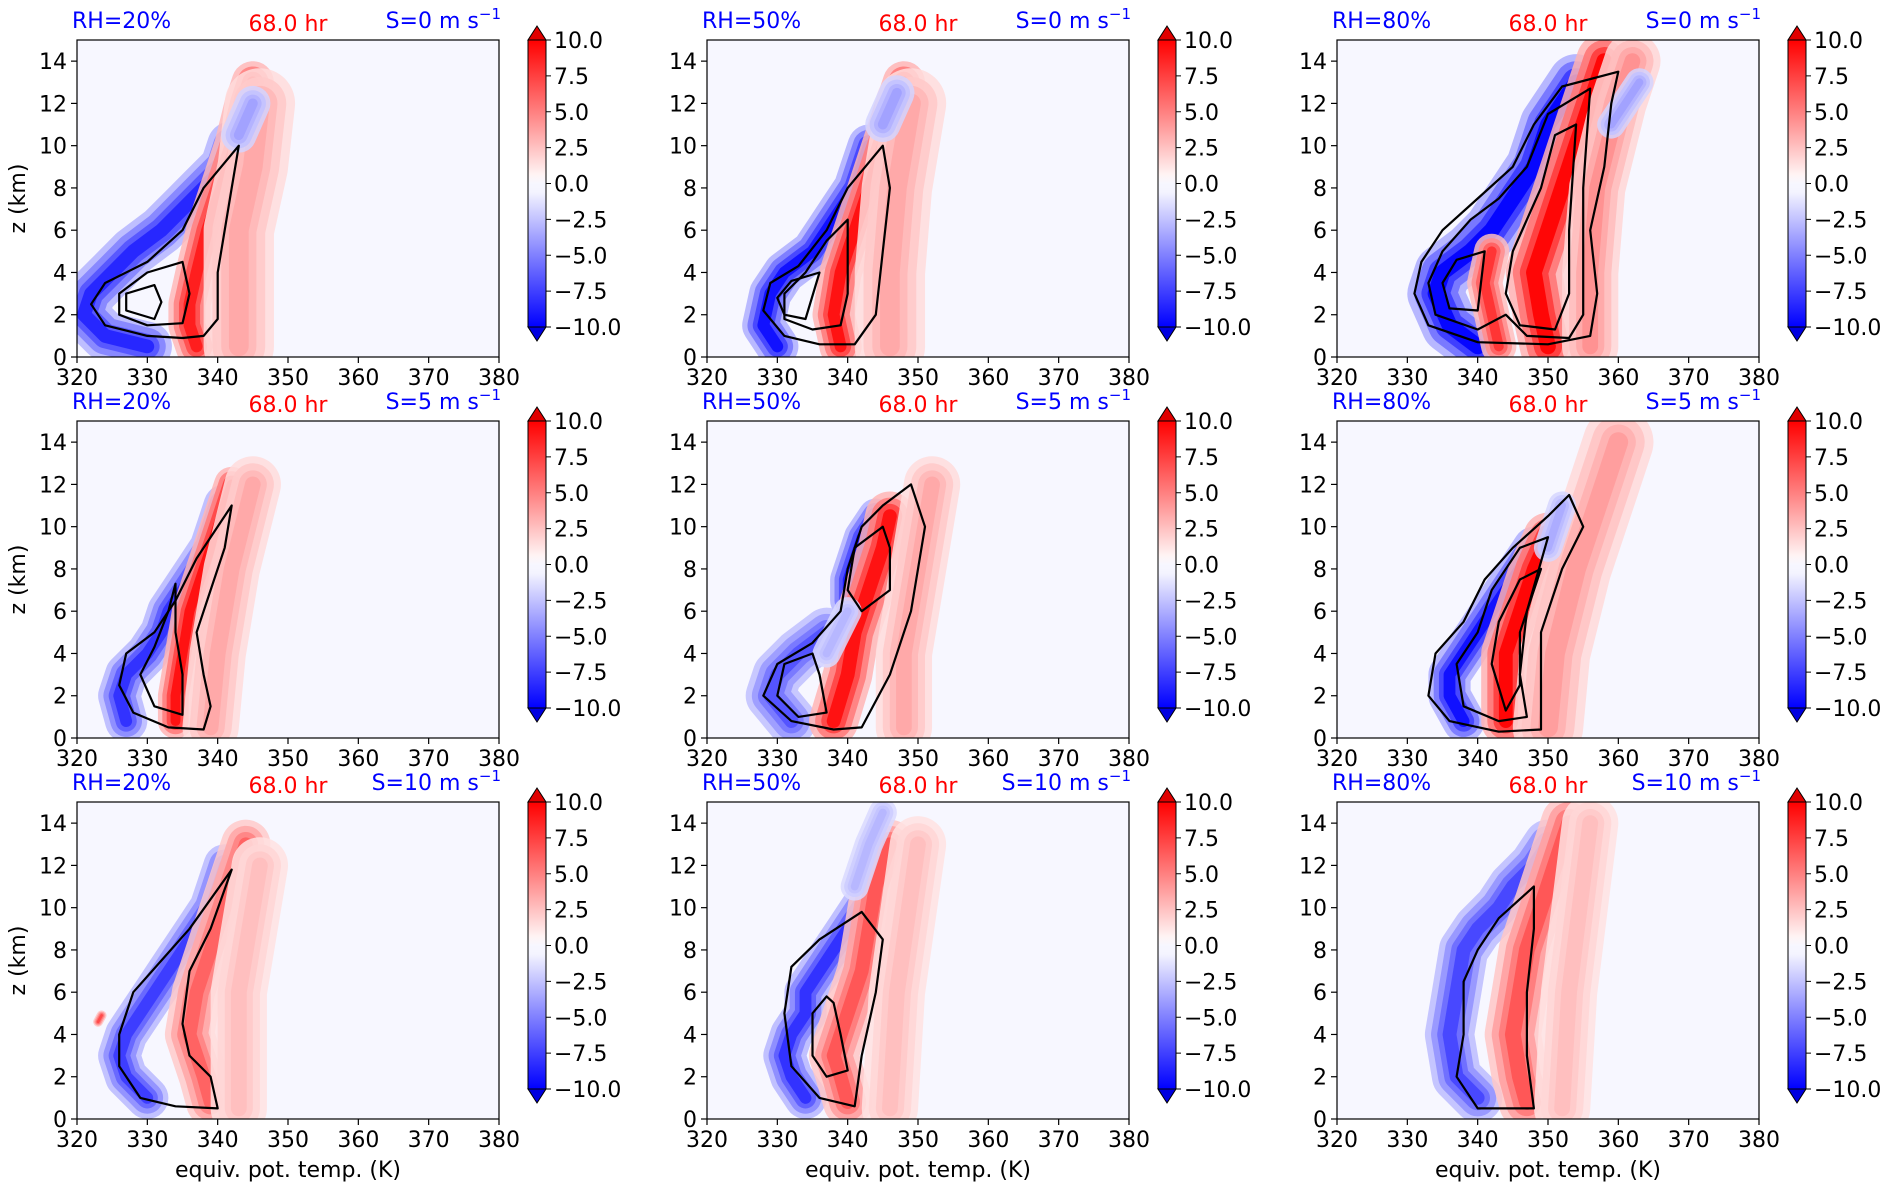 This screenshot has width=1895, height=1191. What do you see at coordinates (751, 783) in the screenshot?
I see `panel-title-left: RH=50%` at bounding box center [751, 783].